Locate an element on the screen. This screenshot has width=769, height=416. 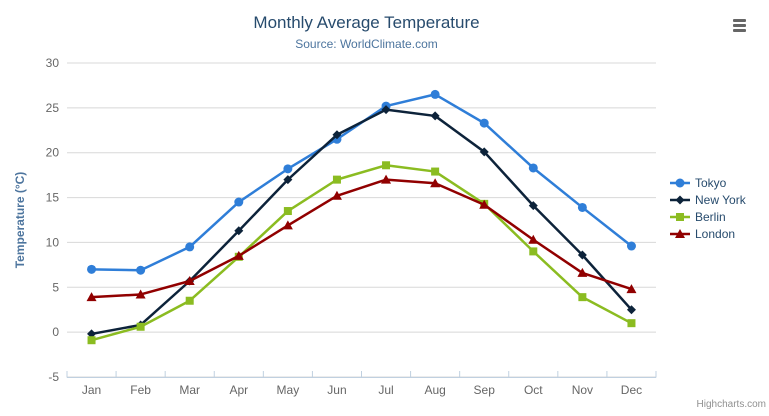
square-marker-icon is located at coordinates (680, 216).